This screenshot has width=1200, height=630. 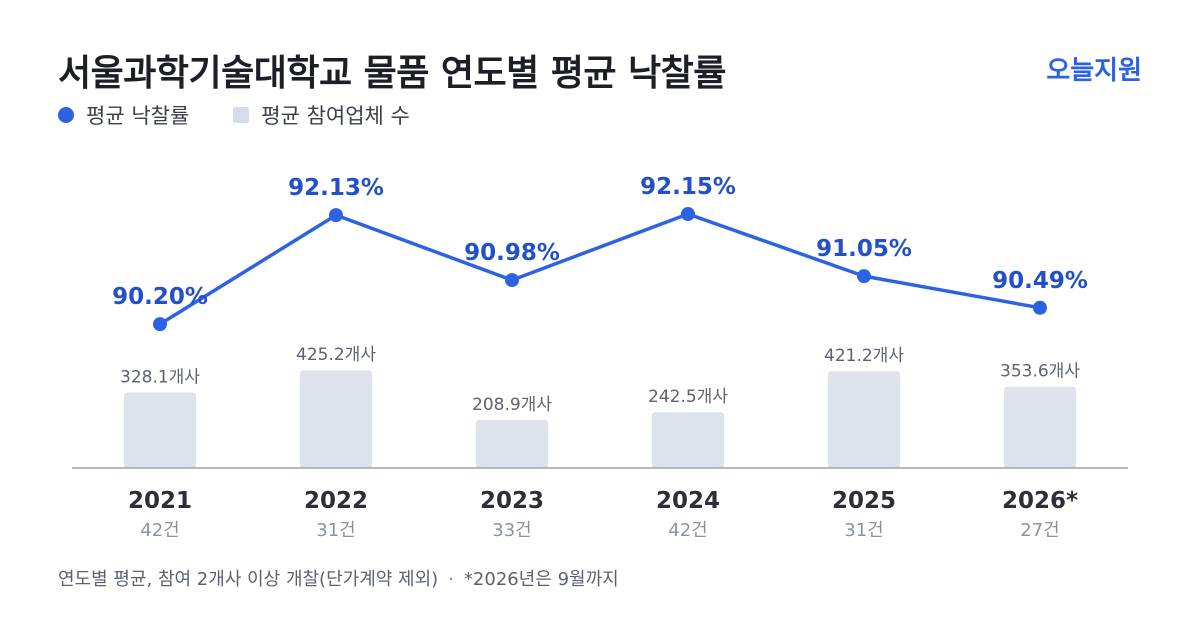 What do you see at coordinates (511, 530) in the screenshot?
I see `count-label-2023: 33건` at bounding box center [511, 530].